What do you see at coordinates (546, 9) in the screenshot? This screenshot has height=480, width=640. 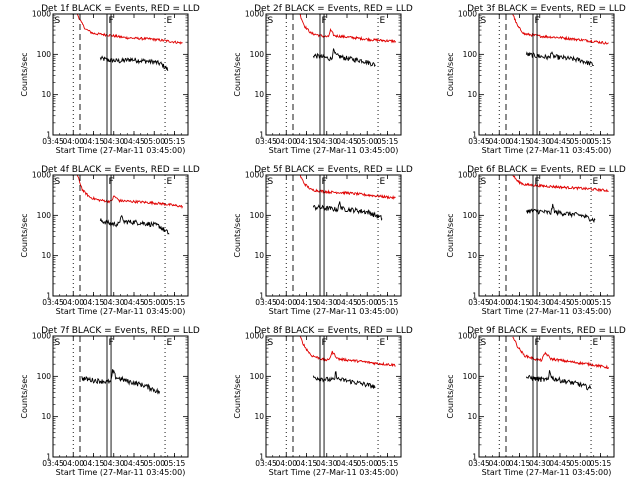 I see `panel-title: Det 3f BLACK = Events, RED = LLD` at bounding box center [546, 9].